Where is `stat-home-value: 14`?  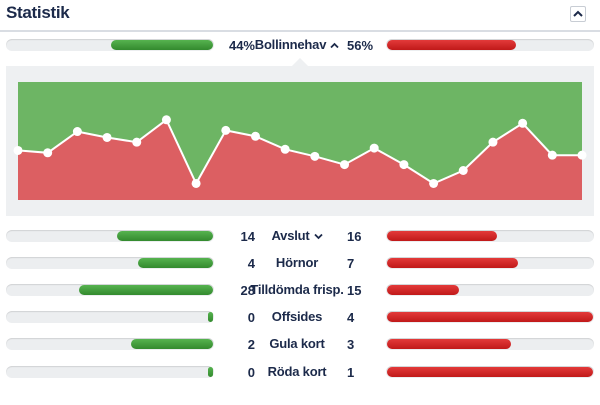 stat-home-value: 14 is located at coordinates (247, 236).